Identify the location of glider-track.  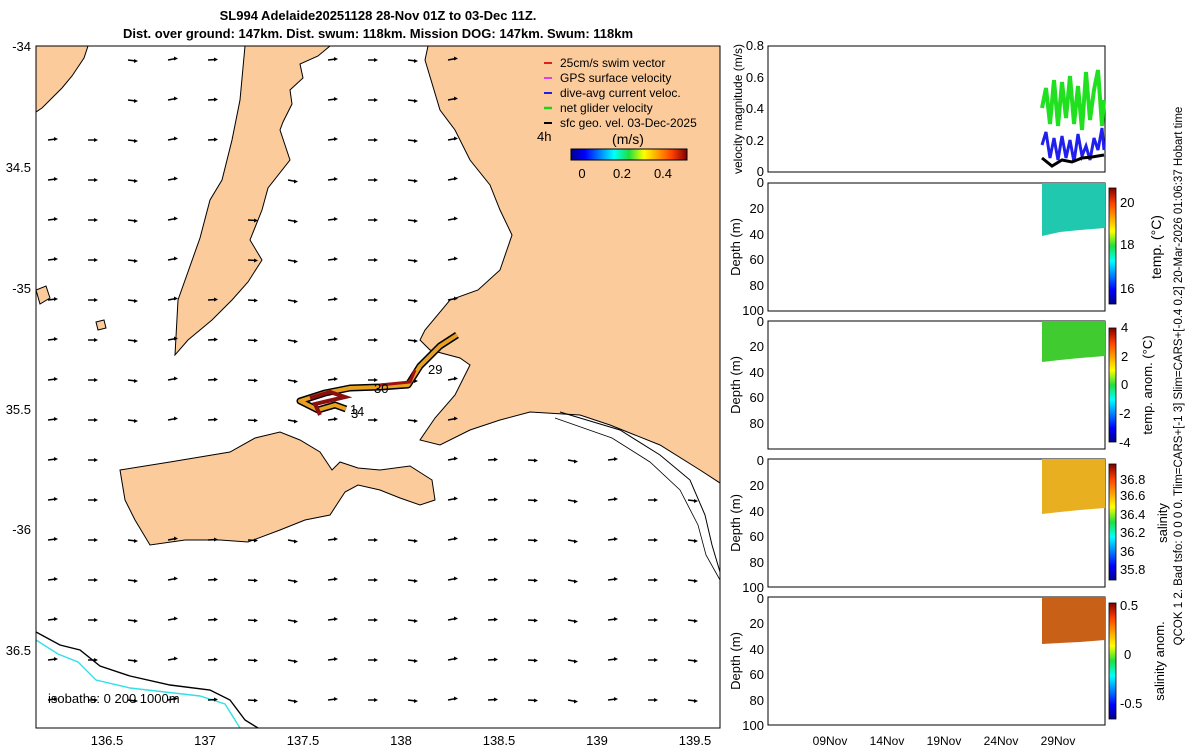
(377, 374).